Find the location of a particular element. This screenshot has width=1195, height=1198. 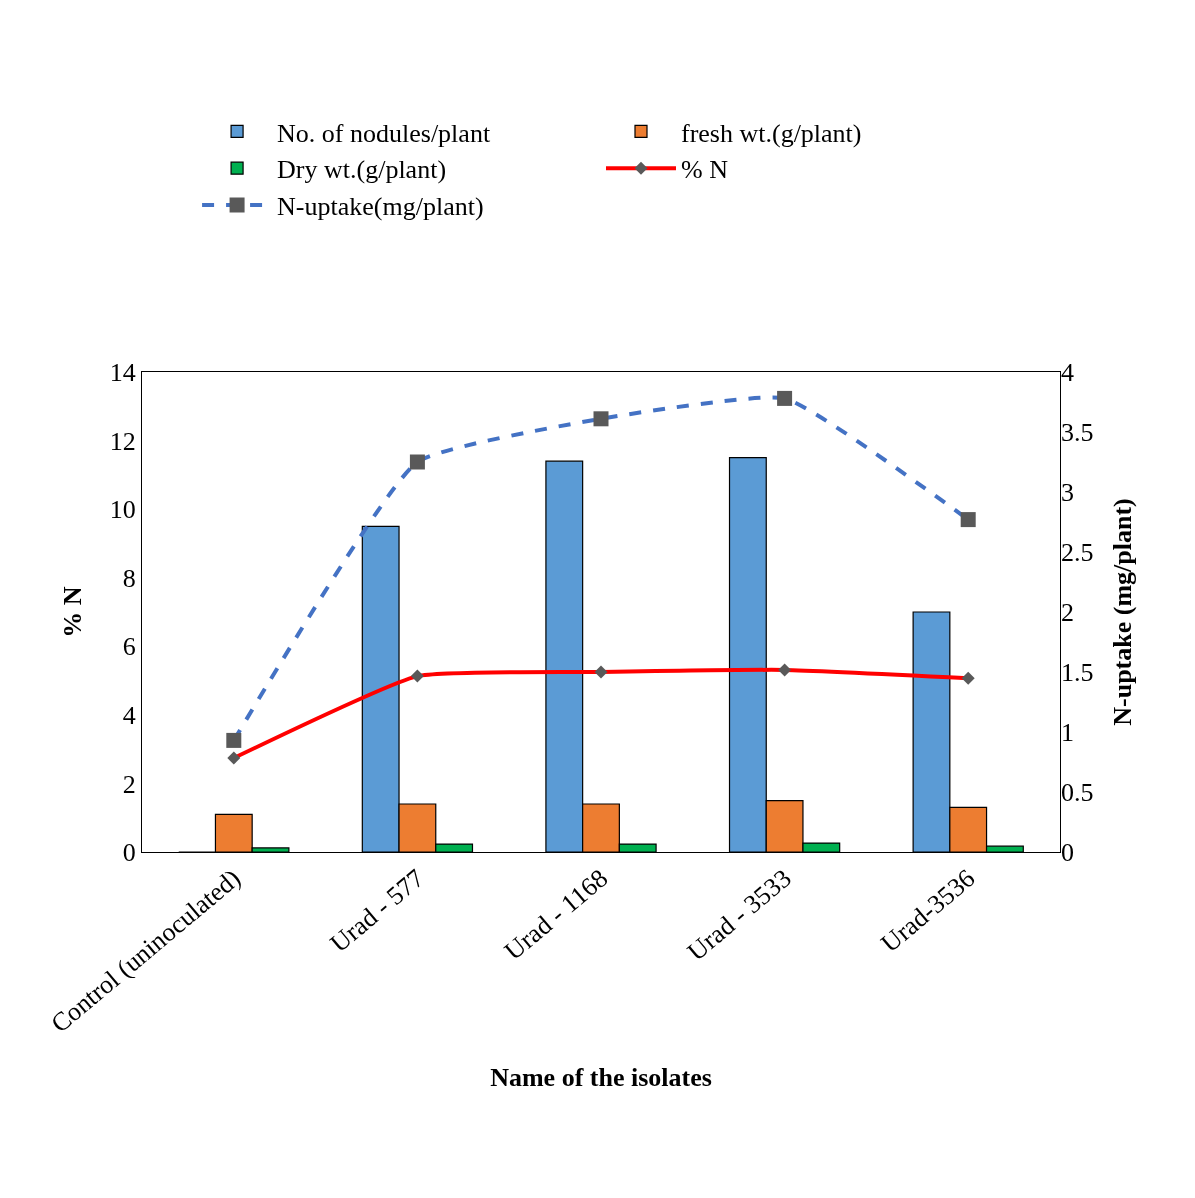

legend-label: % N is located at coordinates (705, 170).